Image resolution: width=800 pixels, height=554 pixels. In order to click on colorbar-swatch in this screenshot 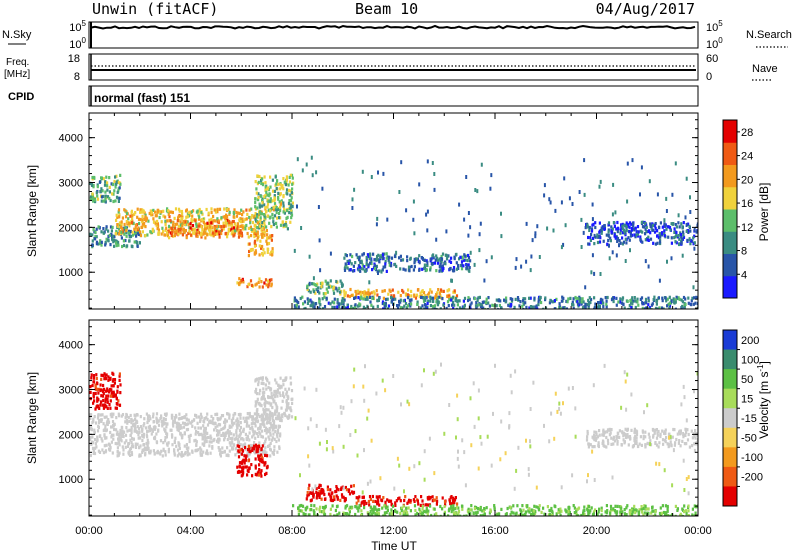, I will do `click(730, 131)`.